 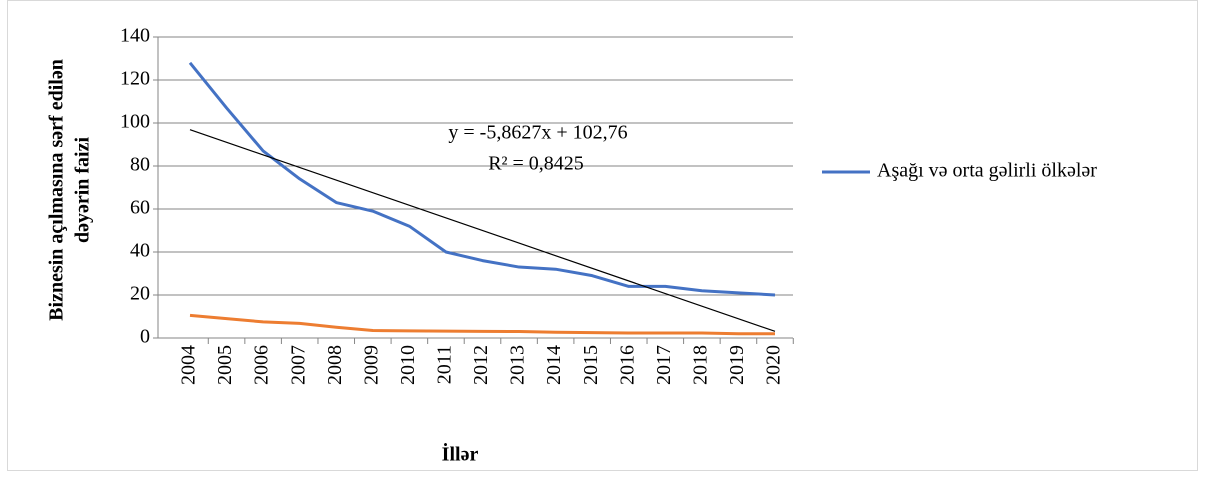 I want to click on x-tick-label: 2014, so click(x=554, y=365).